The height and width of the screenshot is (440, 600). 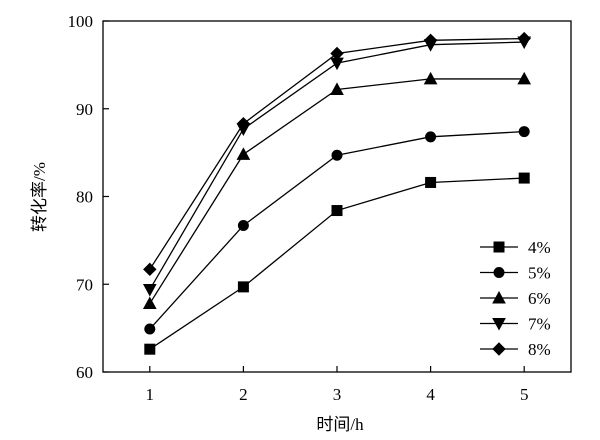 What do you see at coordinates (539, 324) in the screenshot?
I see `legend-label: 7%` at bounding box center [539, 324].